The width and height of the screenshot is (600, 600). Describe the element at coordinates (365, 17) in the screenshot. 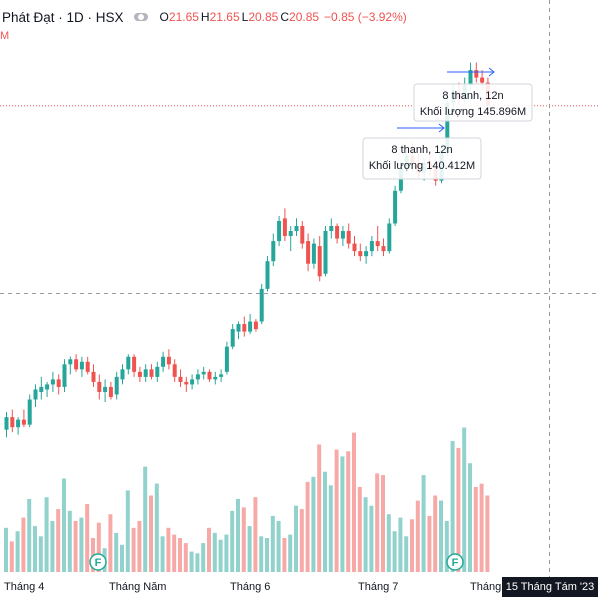

I see `change-value: −0.85 (−3.92%)` at that location.